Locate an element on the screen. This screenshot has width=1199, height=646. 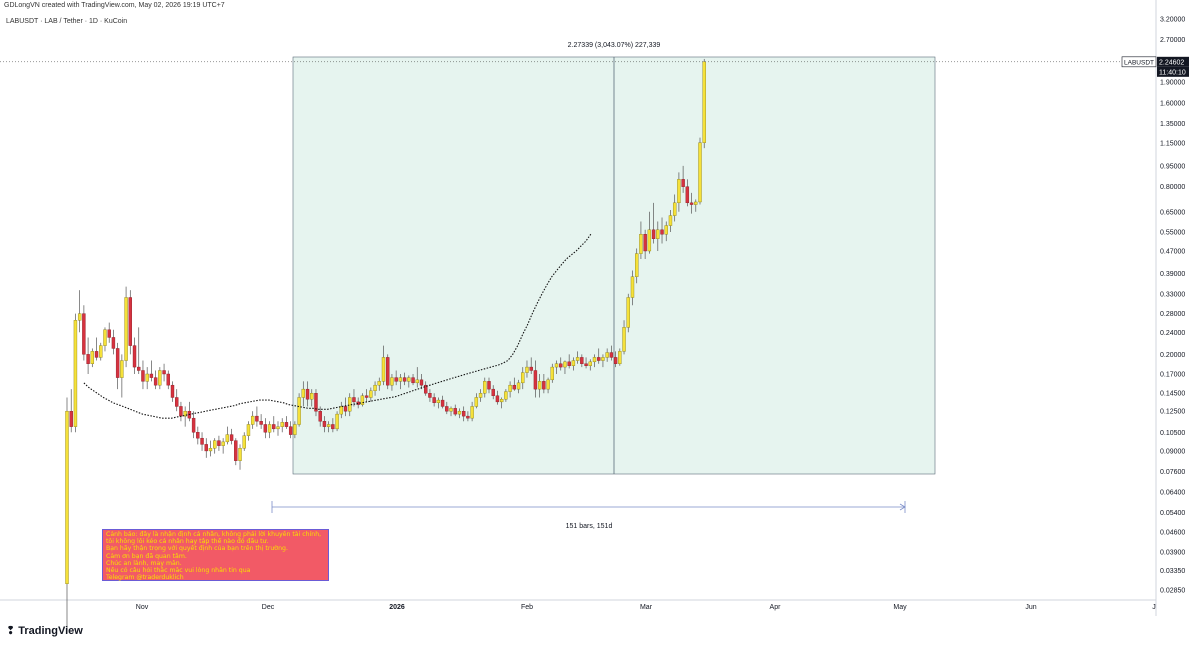
time-axis: Nov Dec 2026 Feb Mar Apr May Jun J is located at coordinates (646, 607).